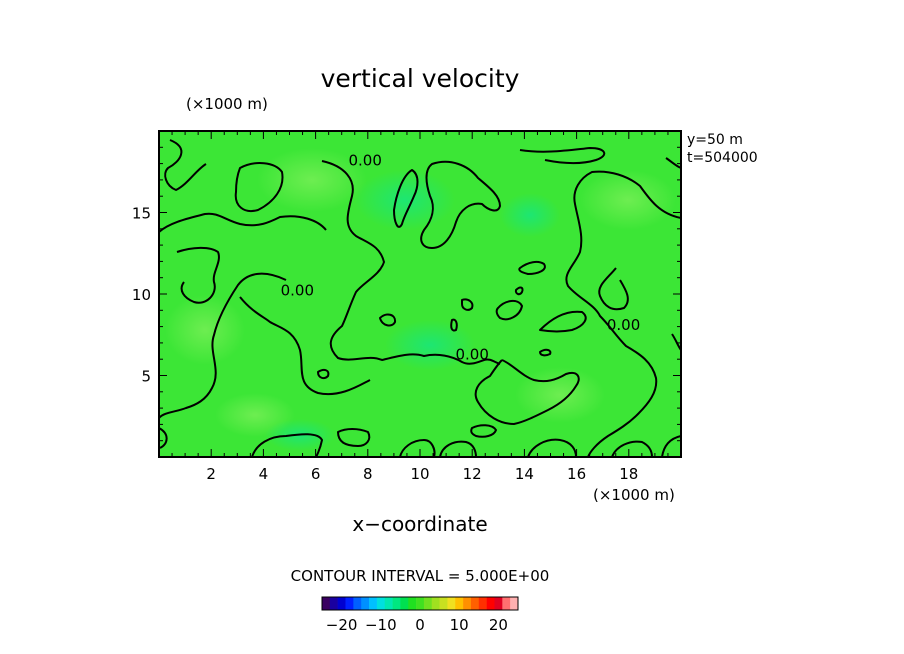 This screenshot has width=904, height=654. I want to click on y-tick-label: 15, so click(141, 214).